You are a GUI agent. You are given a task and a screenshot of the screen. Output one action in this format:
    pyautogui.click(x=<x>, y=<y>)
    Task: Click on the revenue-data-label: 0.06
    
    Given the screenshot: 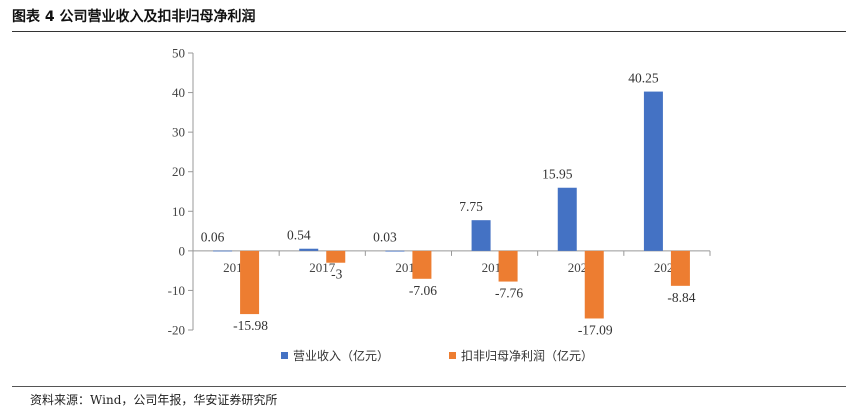 What is the action you would take?
    pyautogui.click(x=213, y=237)
    